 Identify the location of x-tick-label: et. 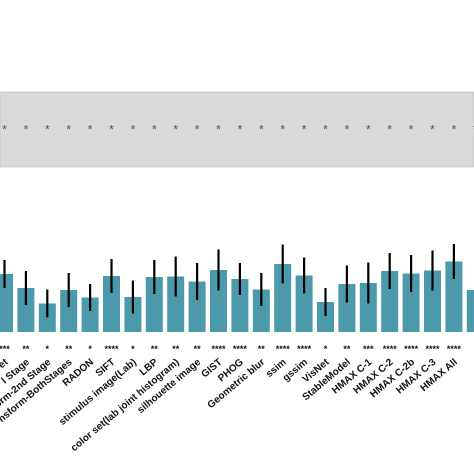
(5, 363).